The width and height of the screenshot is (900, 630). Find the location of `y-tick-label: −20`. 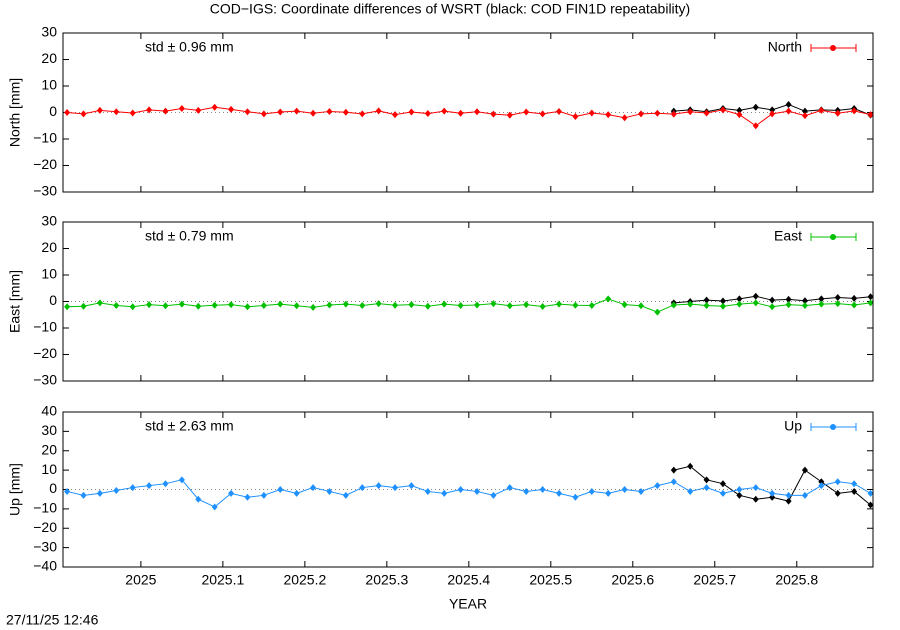

y-tick-label: −20 is located at coordinates (45, 527).